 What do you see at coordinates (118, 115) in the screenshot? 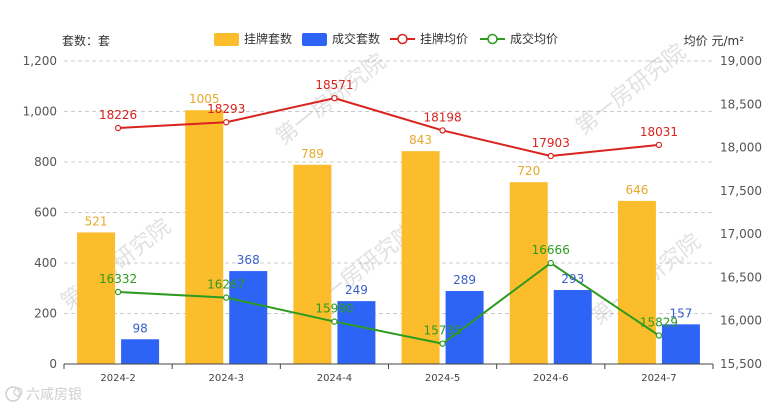
I see `line-value-label: 18226` at bounding box center [118, 115].